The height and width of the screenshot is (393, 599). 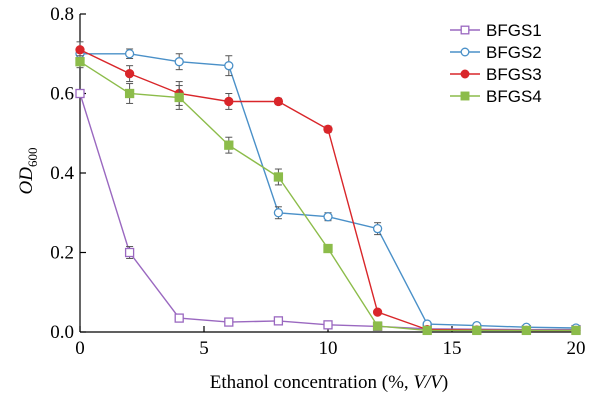 I want to click on legend-label: BFGS2, so click(x=514, y=52).